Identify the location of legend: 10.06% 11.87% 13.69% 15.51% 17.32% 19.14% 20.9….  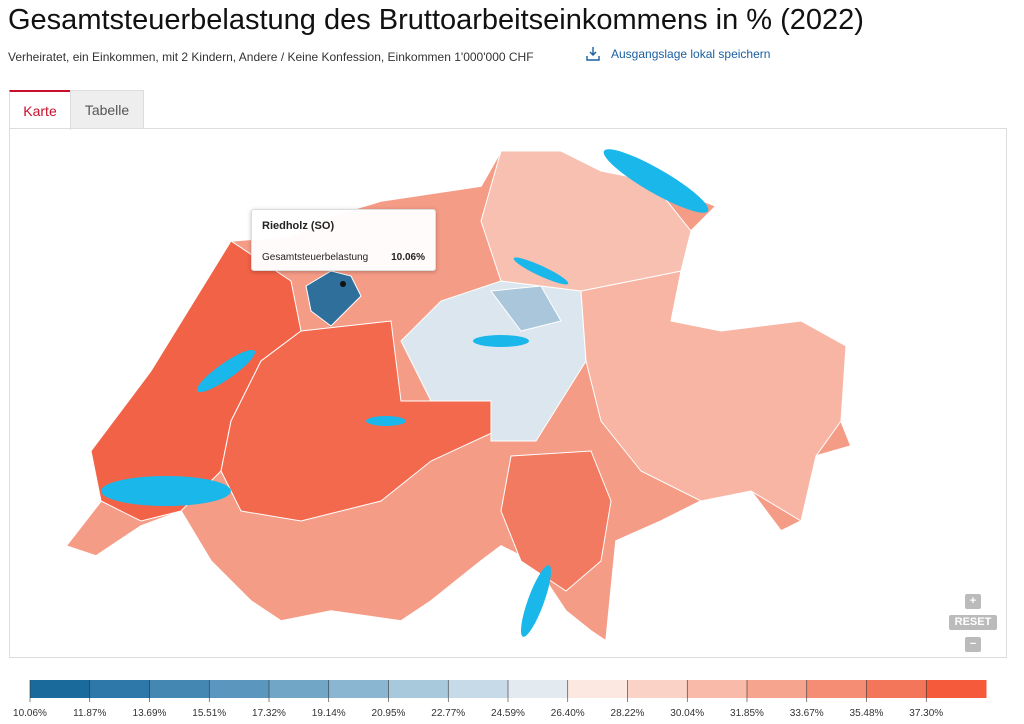
(500, 699).